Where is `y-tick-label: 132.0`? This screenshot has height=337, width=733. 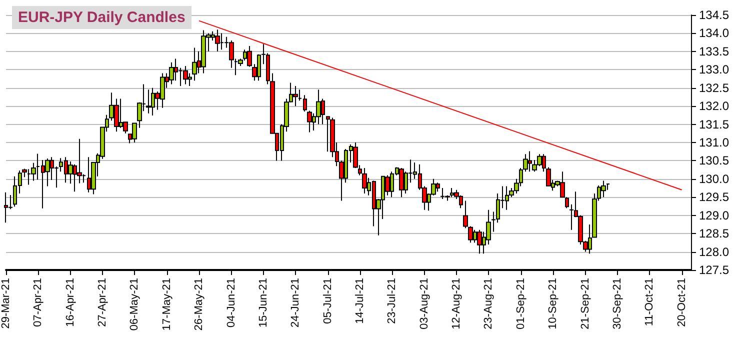 y-tick-label: 132.0 is located at coordinates (714, 106).